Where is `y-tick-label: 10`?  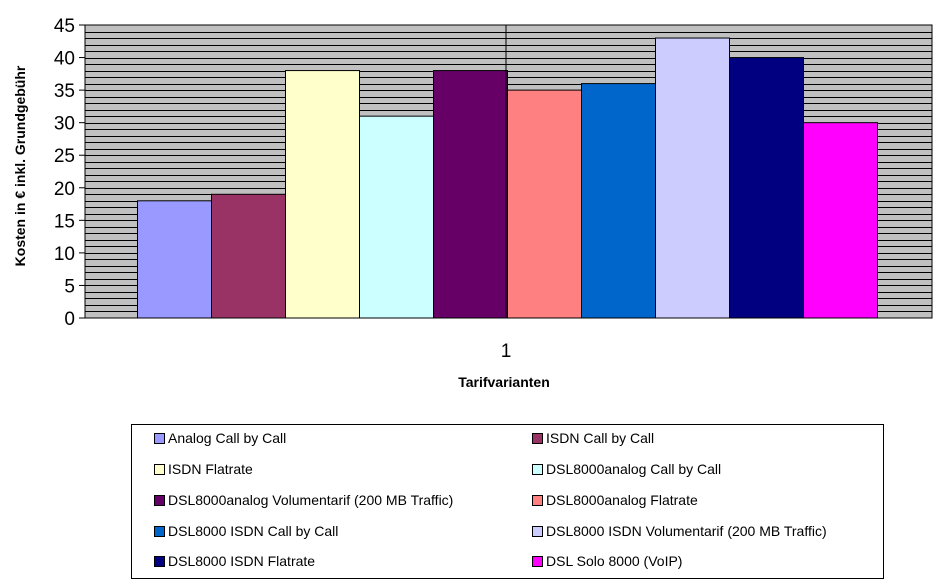 y-tick-label: 10 is located at coordinates (64, 254).